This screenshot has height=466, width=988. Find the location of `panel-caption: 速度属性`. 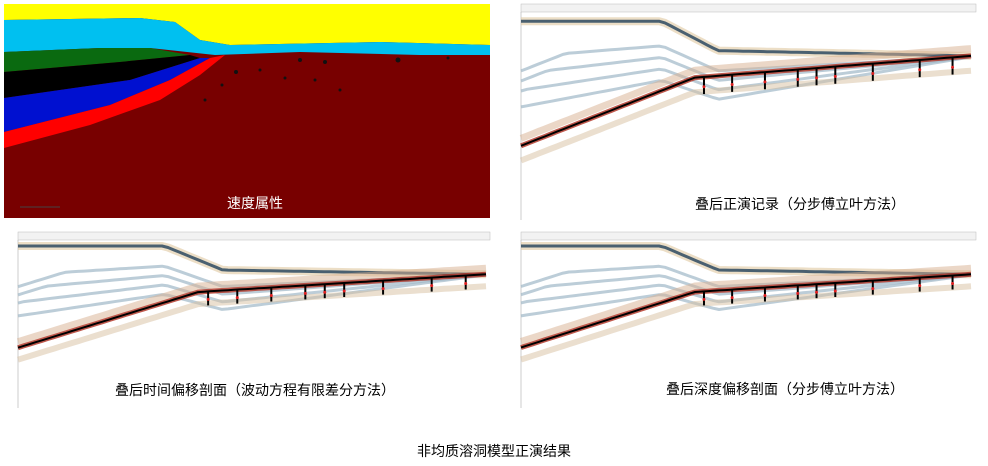

panel-caption: 速度属性 is located at coordinates (255, 204).